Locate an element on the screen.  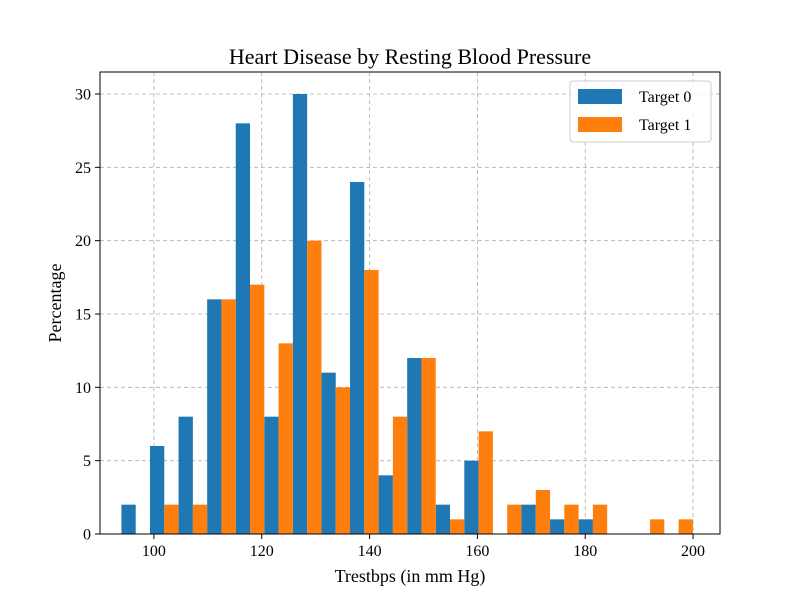
y-tick-label: 10 is located at coordinates (83, 388).